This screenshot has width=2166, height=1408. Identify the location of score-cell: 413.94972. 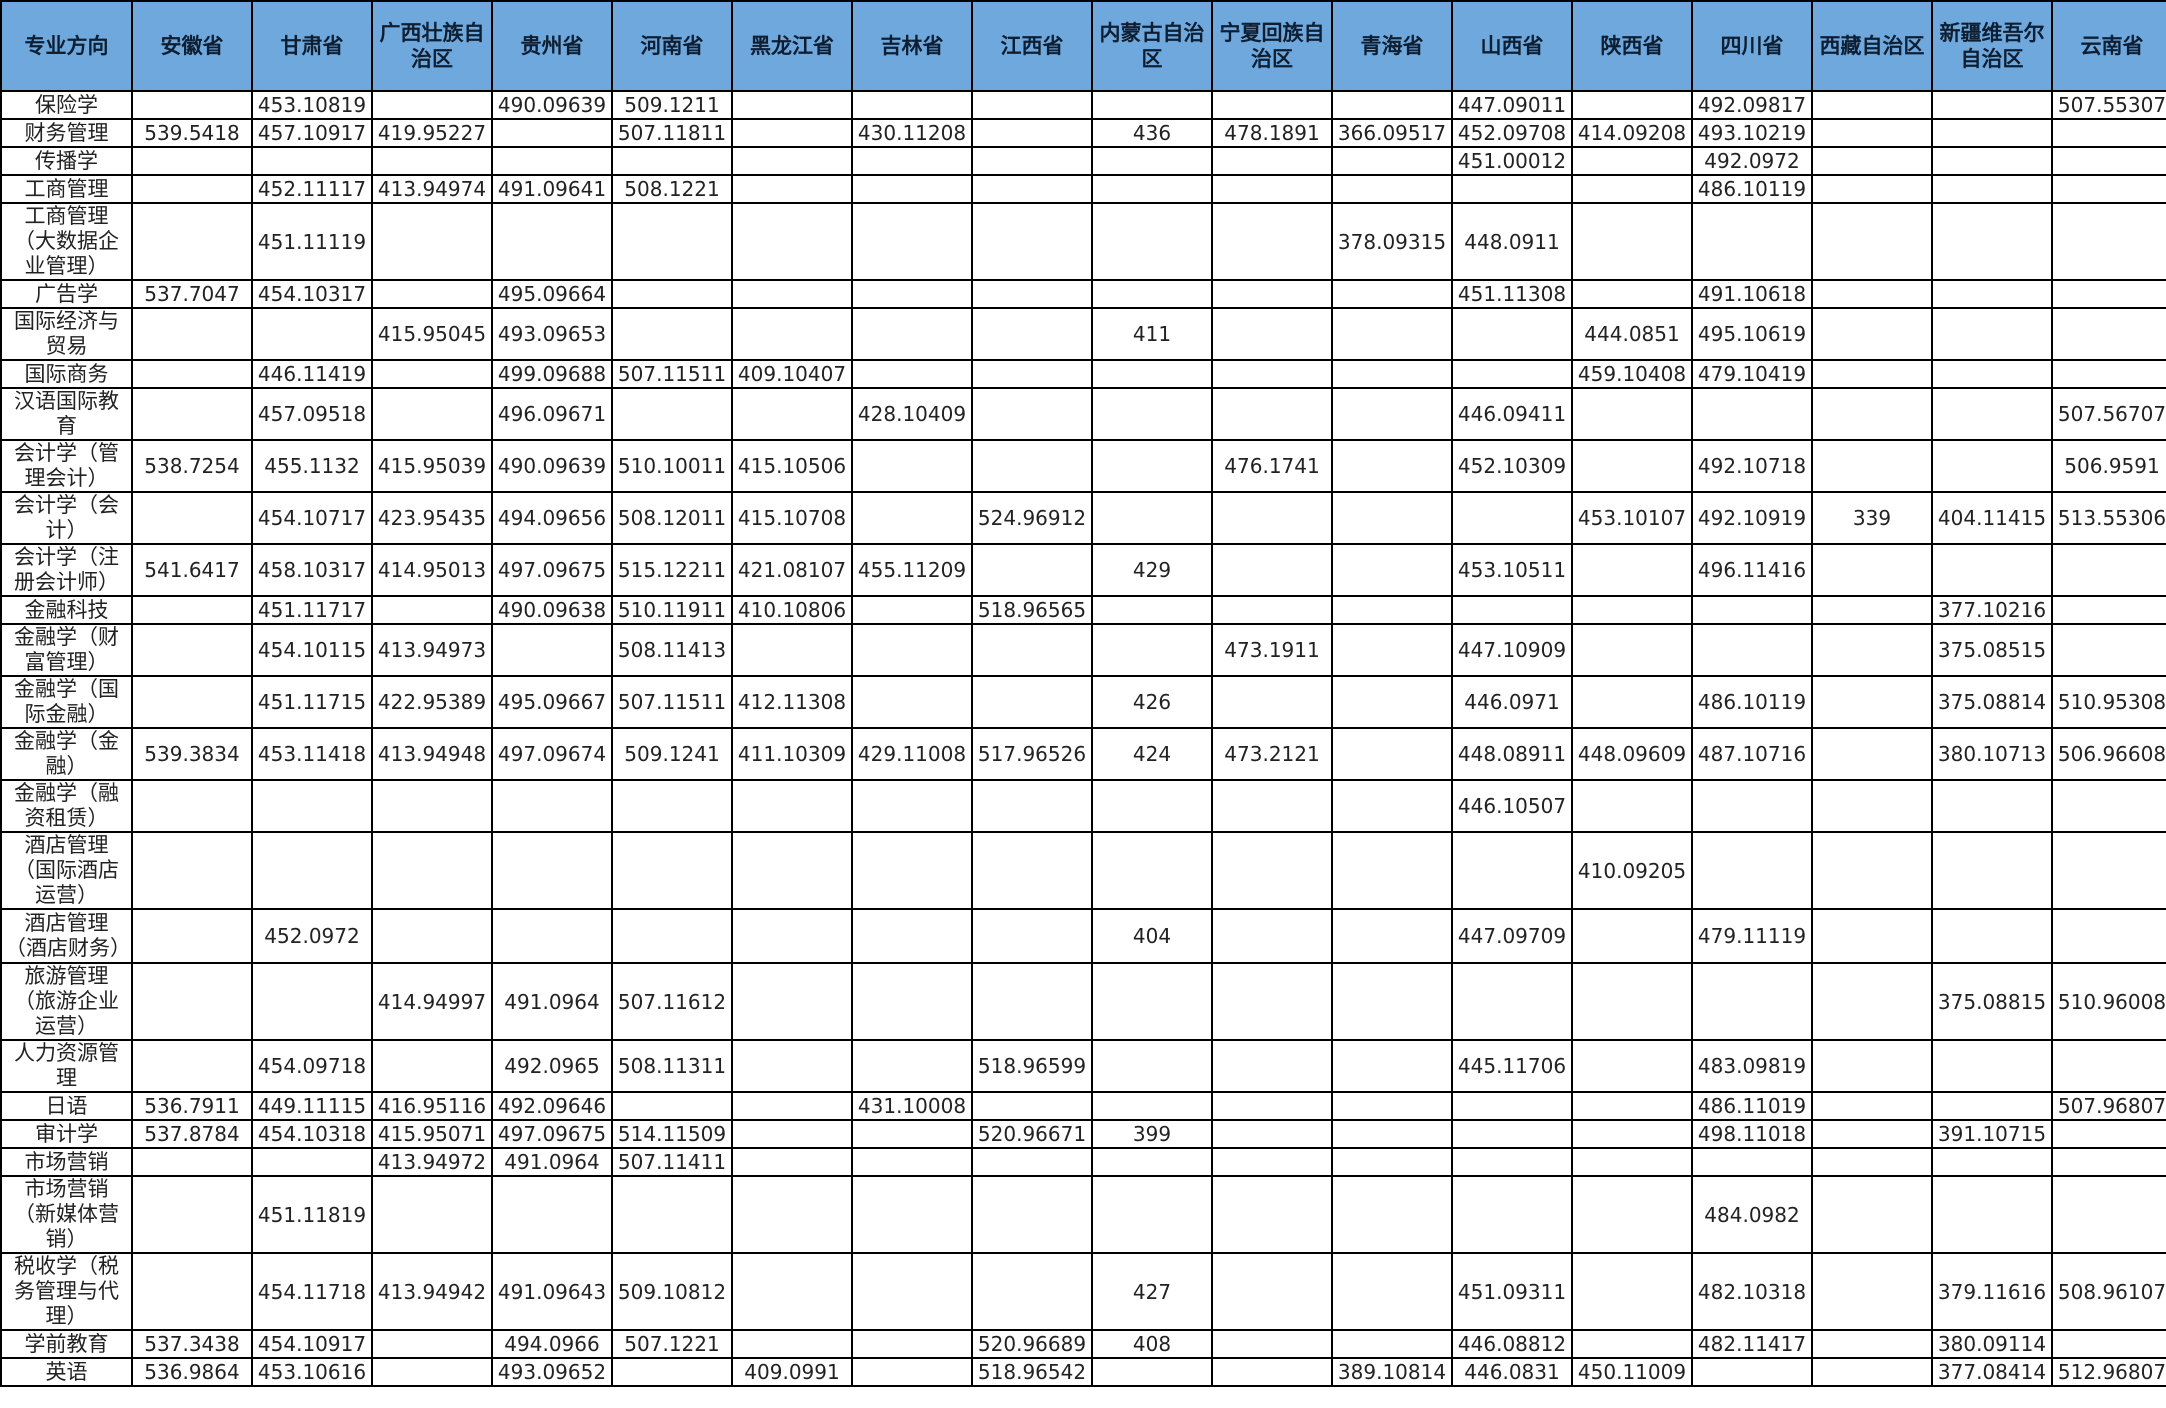
(432, 1162).